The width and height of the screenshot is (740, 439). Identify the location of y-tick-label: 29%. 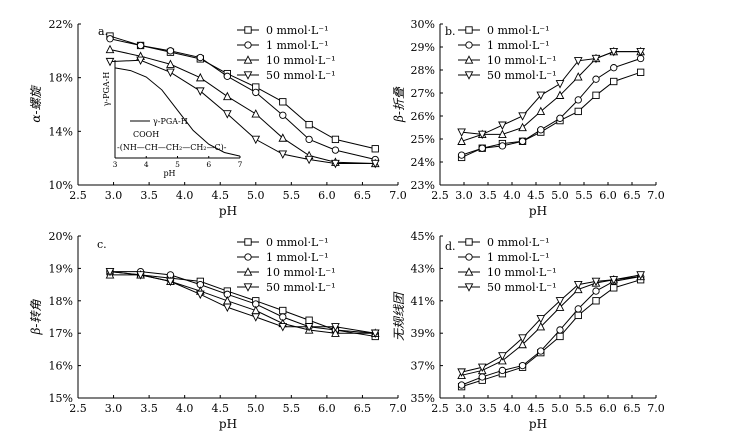
(423, 47).